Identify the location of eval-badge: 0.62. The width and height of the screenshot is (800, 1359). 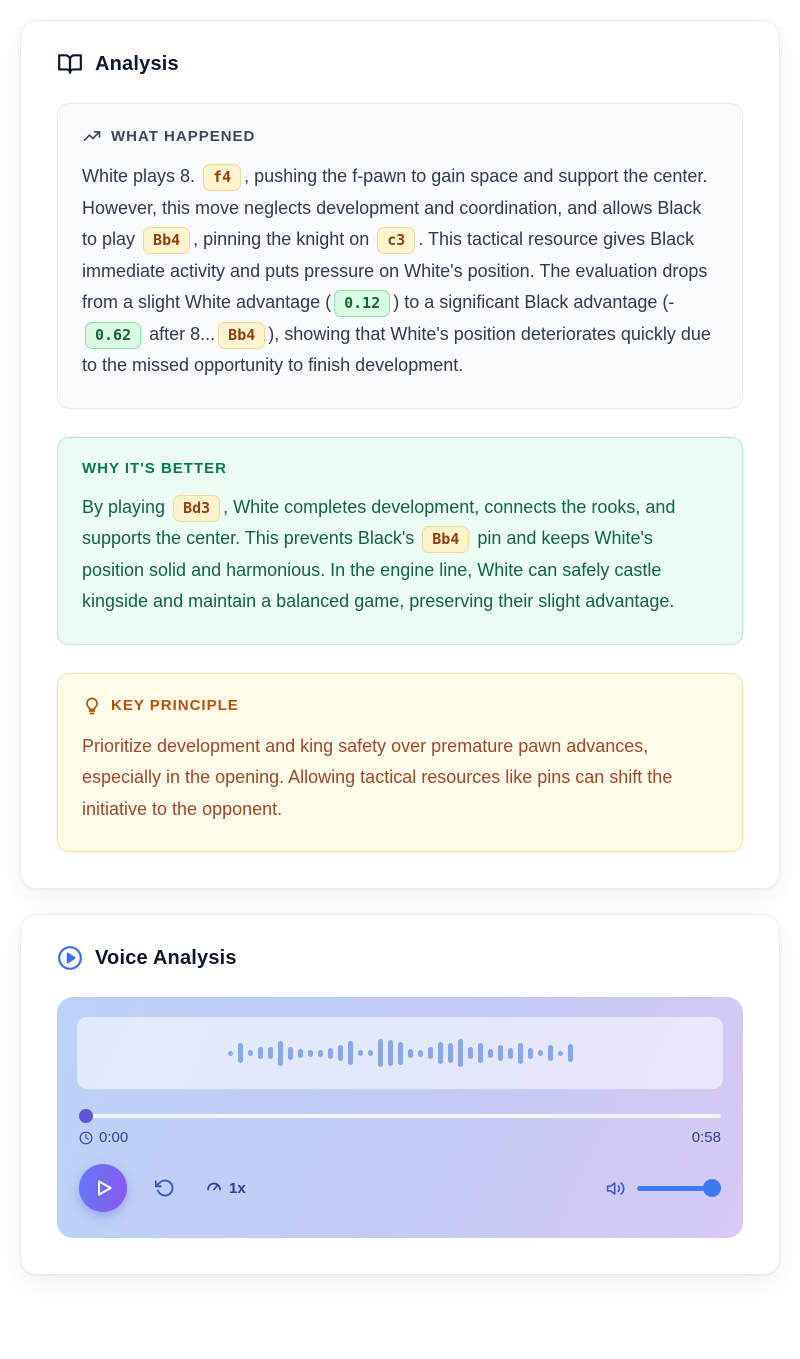
(113, 335).